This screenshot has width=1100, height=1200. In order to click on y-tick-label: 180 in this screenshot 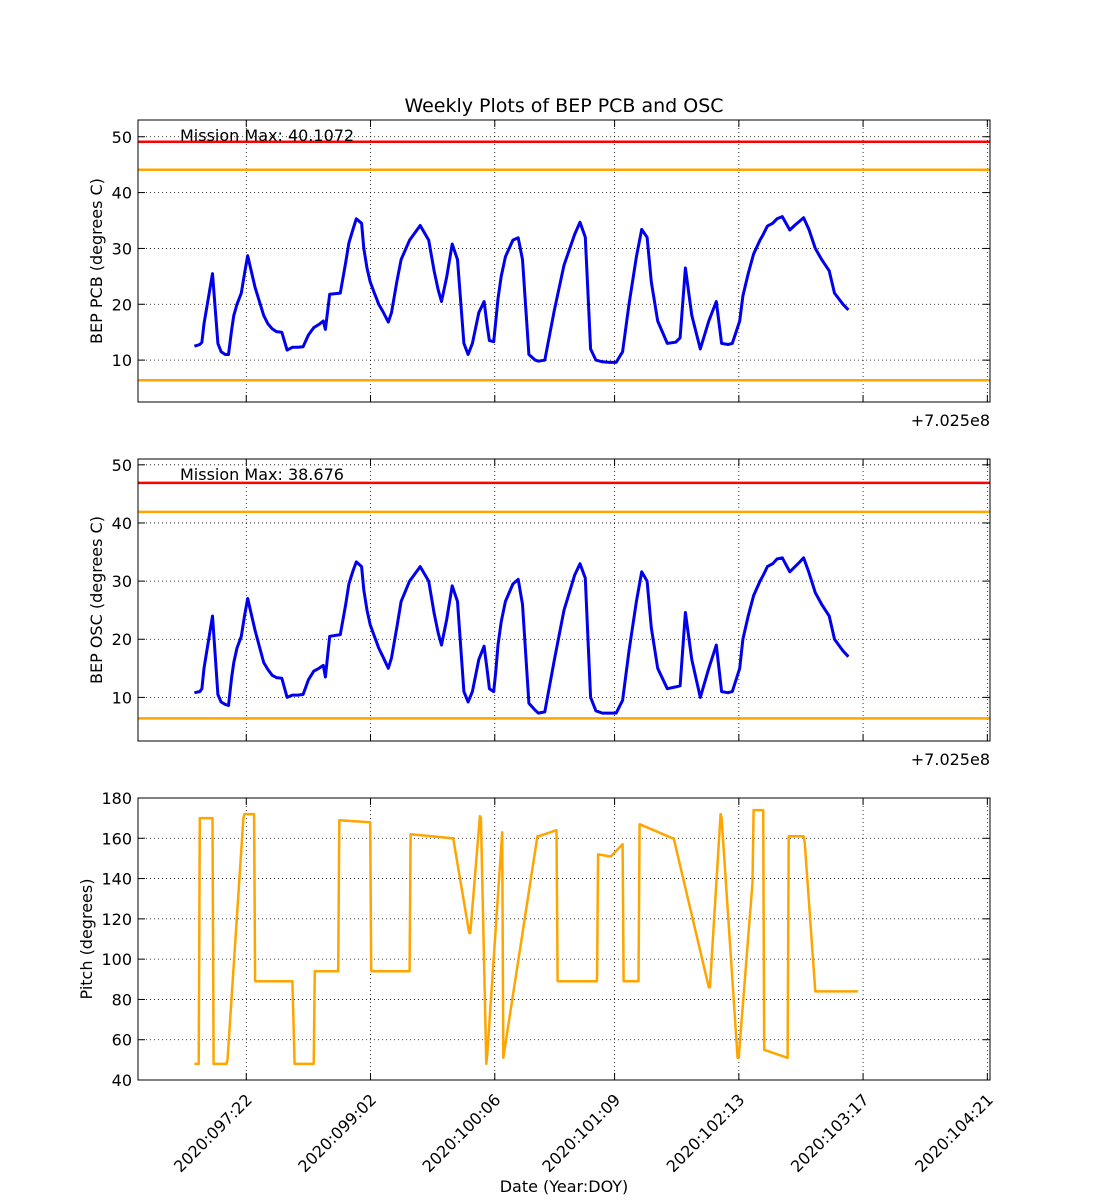, I will do `click(116, 798)`.